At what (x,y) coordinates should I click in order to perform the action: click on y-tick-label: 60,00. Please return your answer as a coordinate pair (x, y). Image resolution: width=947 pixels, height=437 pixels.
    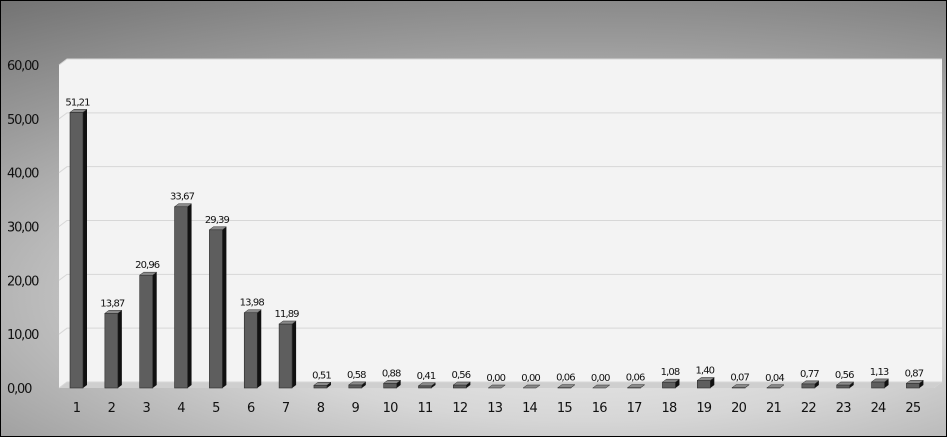
    Looking at the image, I should click on (23, 66).